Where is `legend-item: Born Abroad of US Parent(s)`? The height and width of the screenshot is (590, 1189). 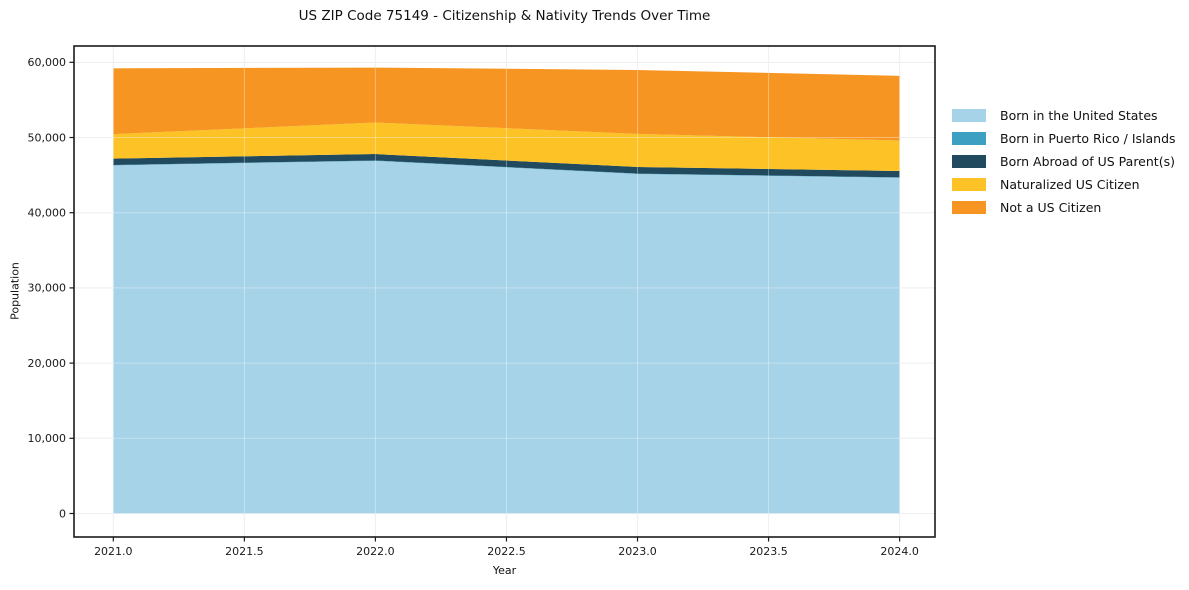 legend-item: Born Abroad of US Parent(s) is located at coordinates (1064, 161).